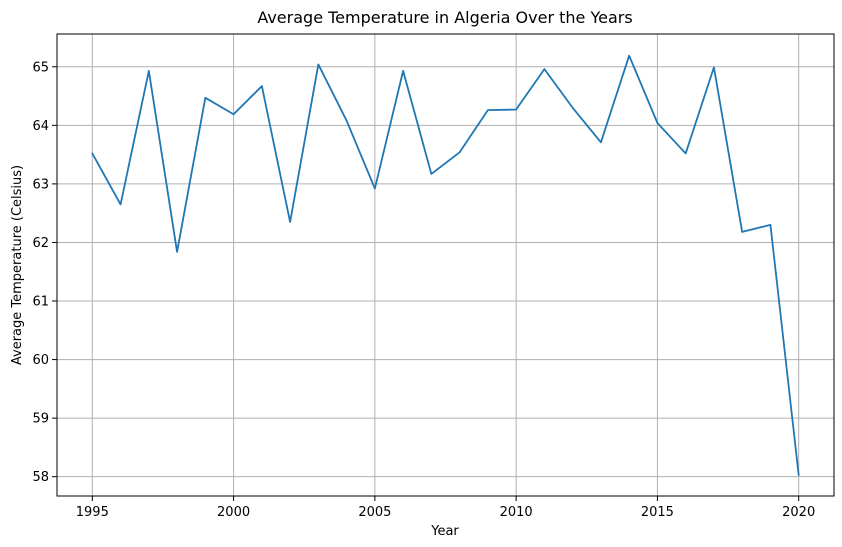  What do you see at coordinates (445, 512) in the screenshot?
I see `x-tick-labels: 1995 2000 2005 2010 2015 2020` at bounding box center [445, 512].